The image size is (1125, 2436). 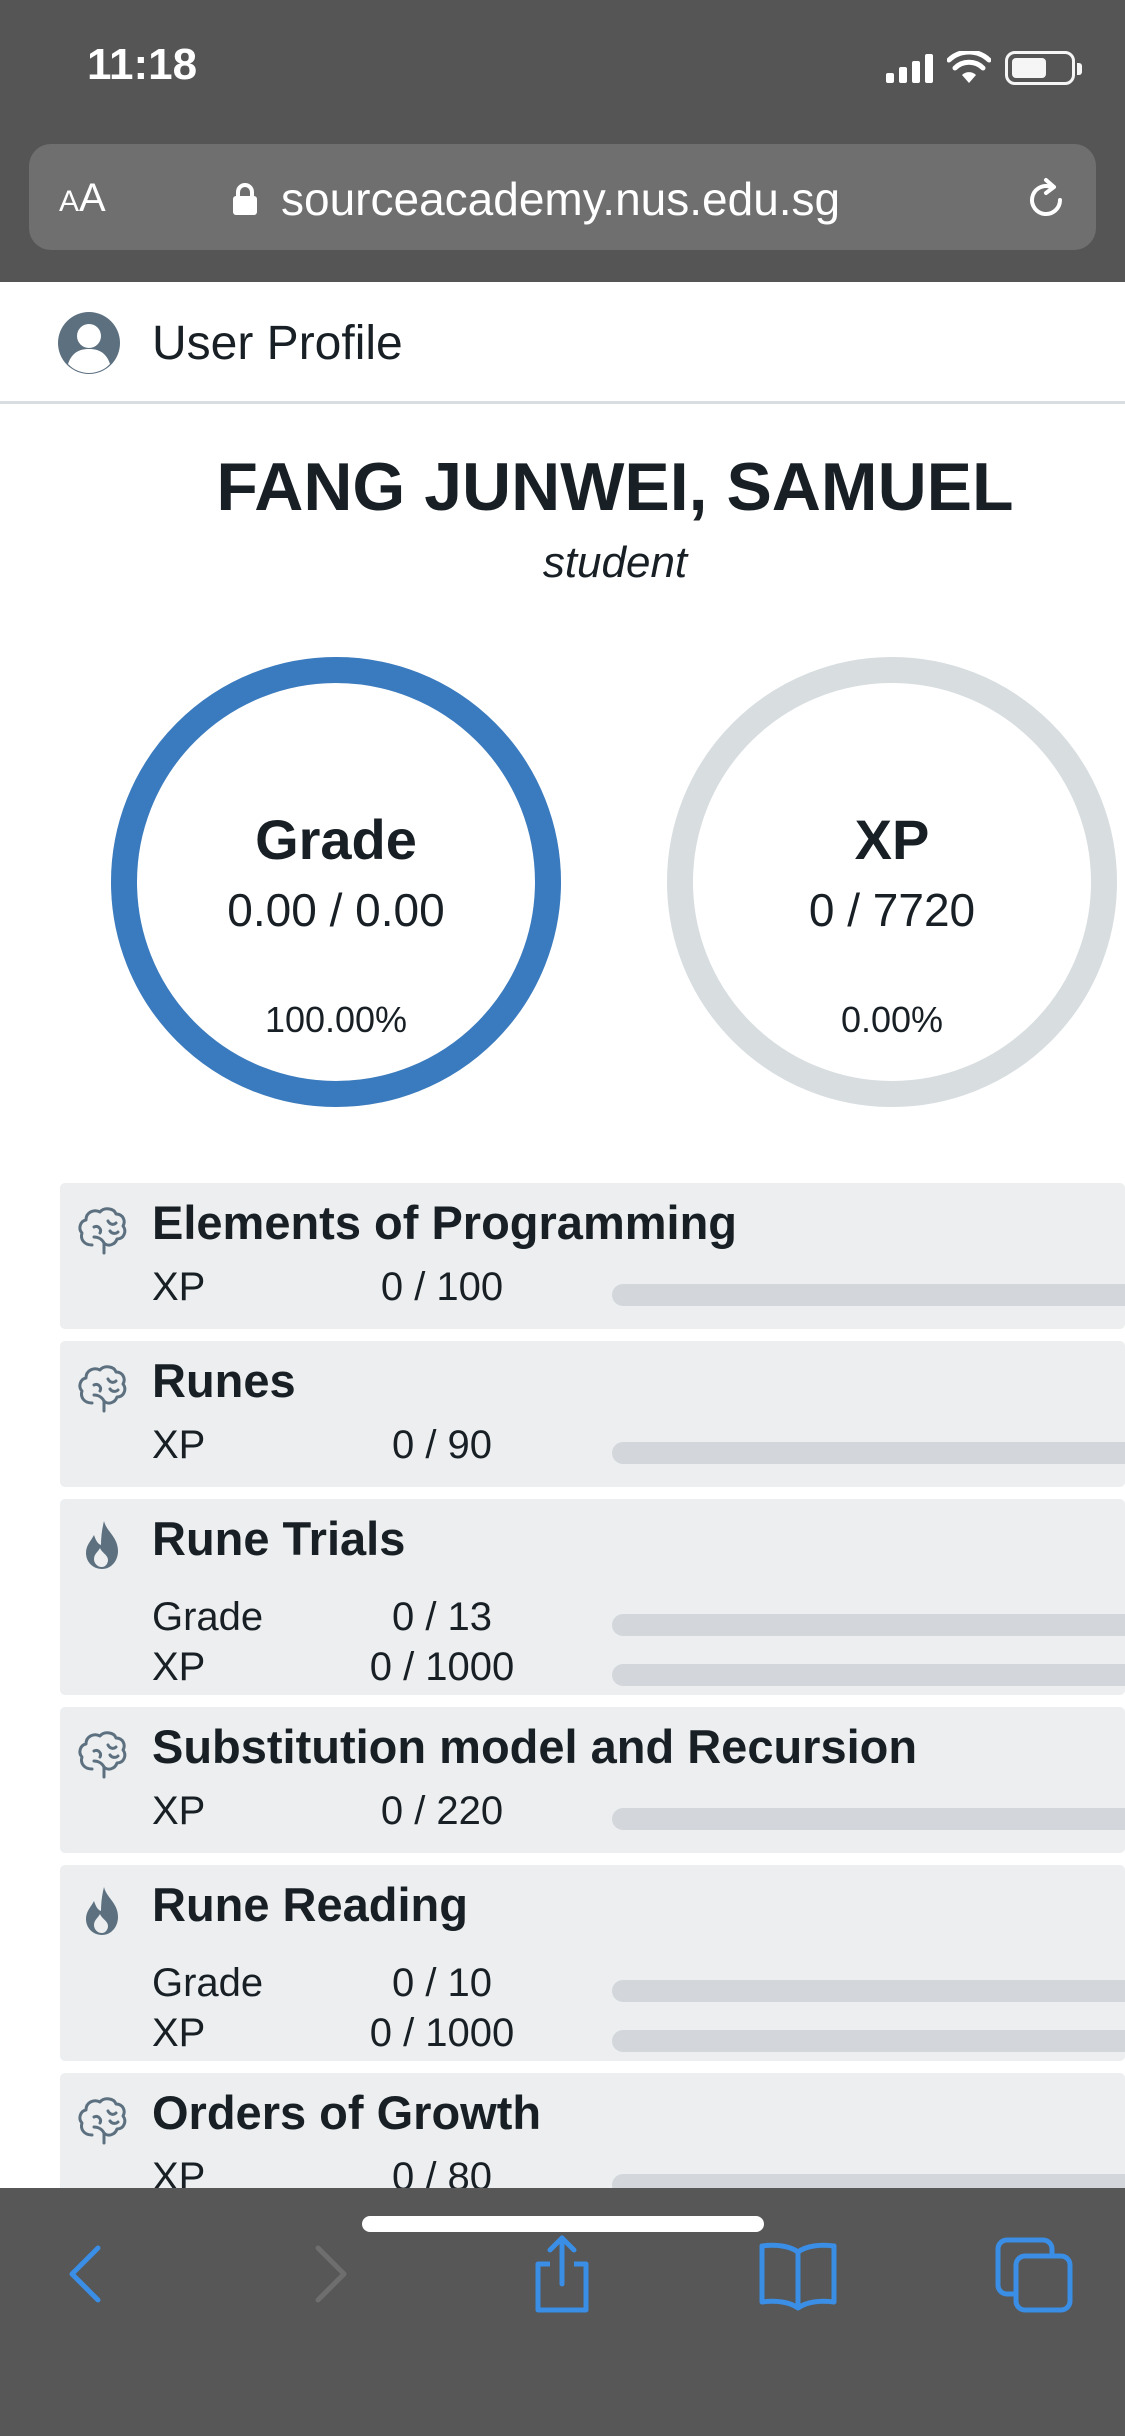 I want to click on page-title: User Profile, so click(x=277, y=343).